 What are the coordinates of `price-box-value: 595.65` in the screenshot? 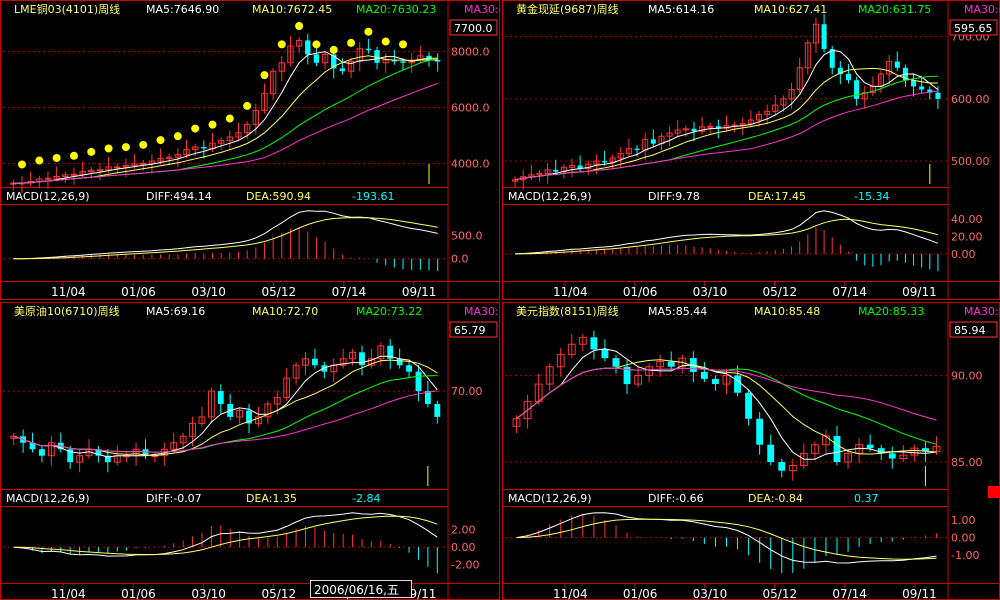 It's located at (973, 28).